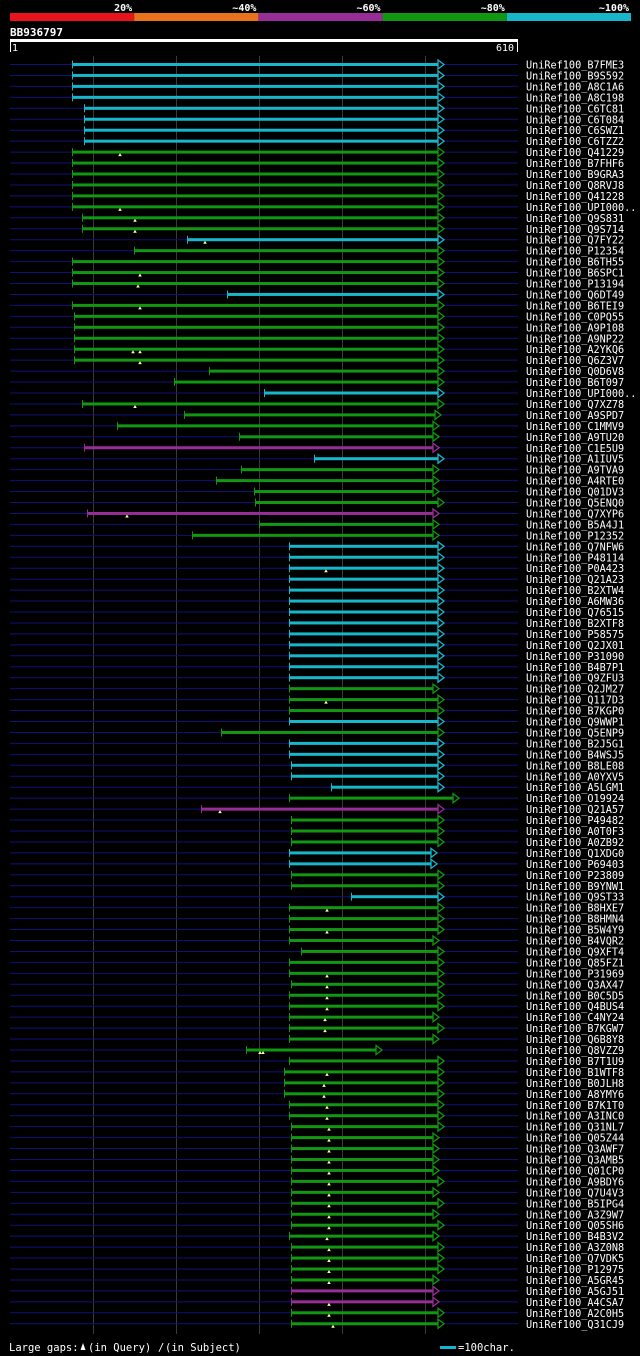 The image size is (640, 1356). I want to click on hit-label: UniRef100_A0T0F3, so click(575, 832).